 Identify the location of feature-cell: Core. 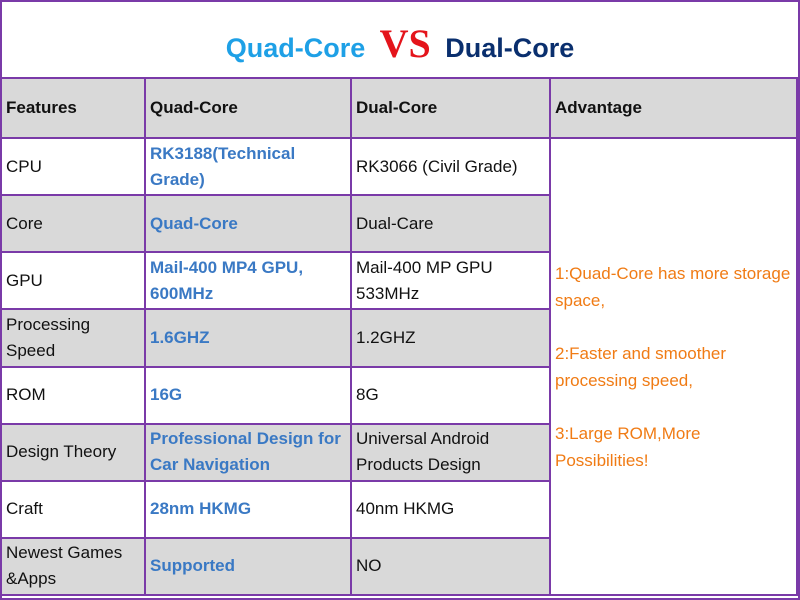
(73, 224).